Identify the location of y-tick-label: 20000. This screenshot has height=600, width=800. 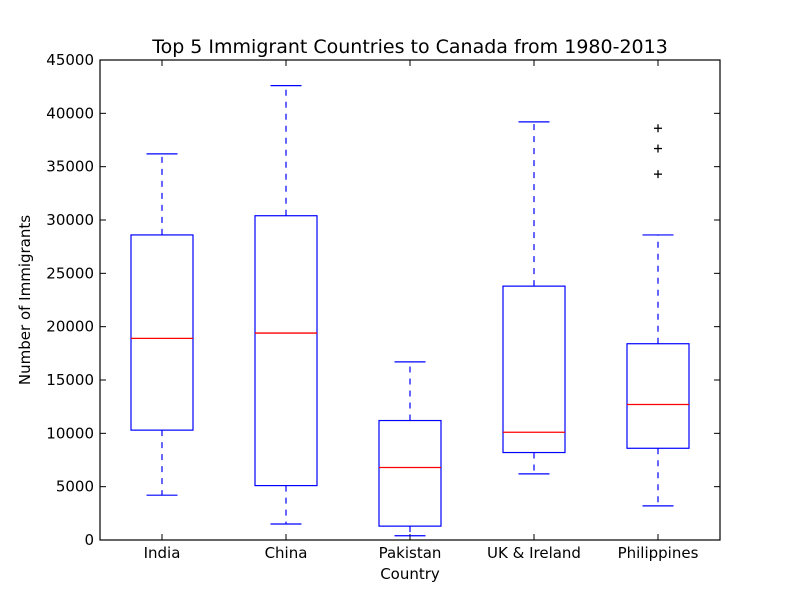
(70, 327).